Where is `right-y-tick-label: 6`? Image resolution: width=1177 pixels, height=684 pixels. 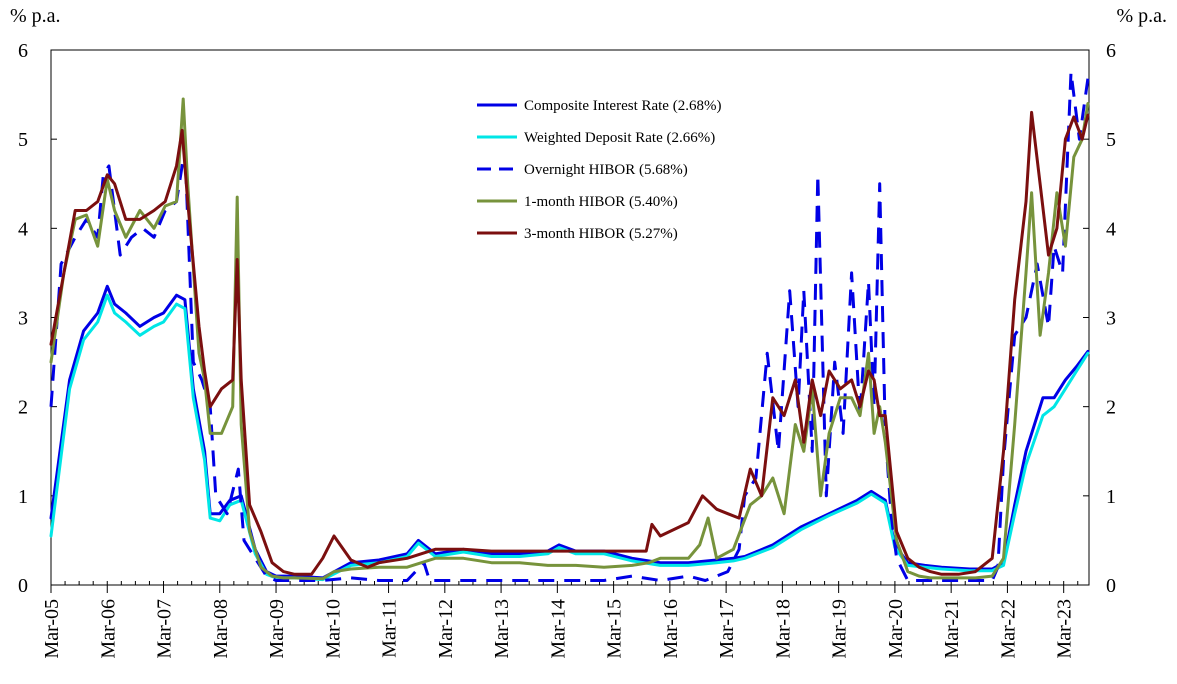 right-y-tick-label: 6 is located at coordinates (1111, 51).